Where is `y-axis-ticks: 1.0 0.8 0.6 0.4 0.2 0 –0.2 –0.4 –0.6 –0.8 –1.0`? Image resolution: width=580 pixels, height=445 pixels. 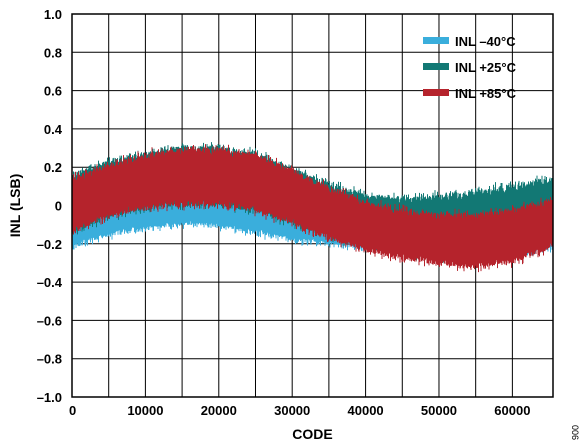
y-axis-ticks: 1.0 0.8 0.6 0.4 0.2 0 –0.2 –0.4 –0.6 –0.8 –1.0 is located at coordinates (50, 206).